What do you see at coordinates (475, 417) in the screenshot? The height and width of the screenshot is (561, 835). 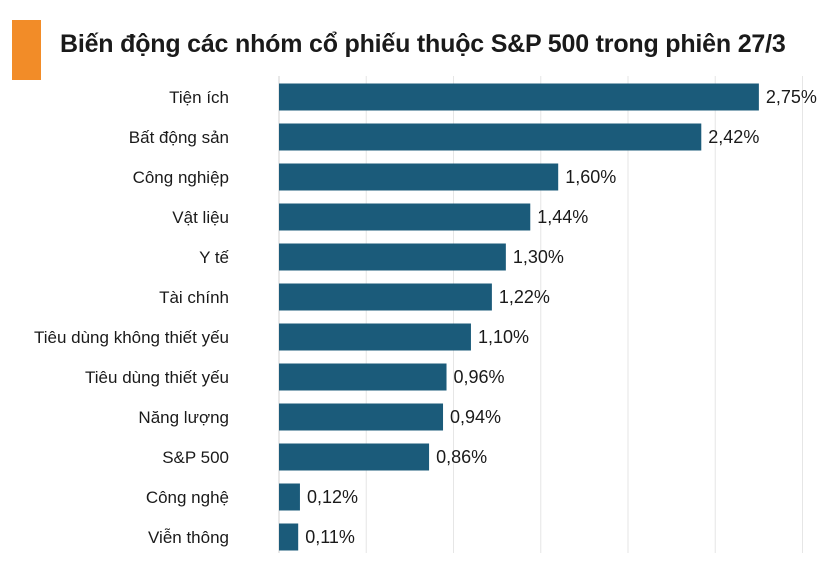 I see `value-label: 0,94%` at bounding box center [475, 417].